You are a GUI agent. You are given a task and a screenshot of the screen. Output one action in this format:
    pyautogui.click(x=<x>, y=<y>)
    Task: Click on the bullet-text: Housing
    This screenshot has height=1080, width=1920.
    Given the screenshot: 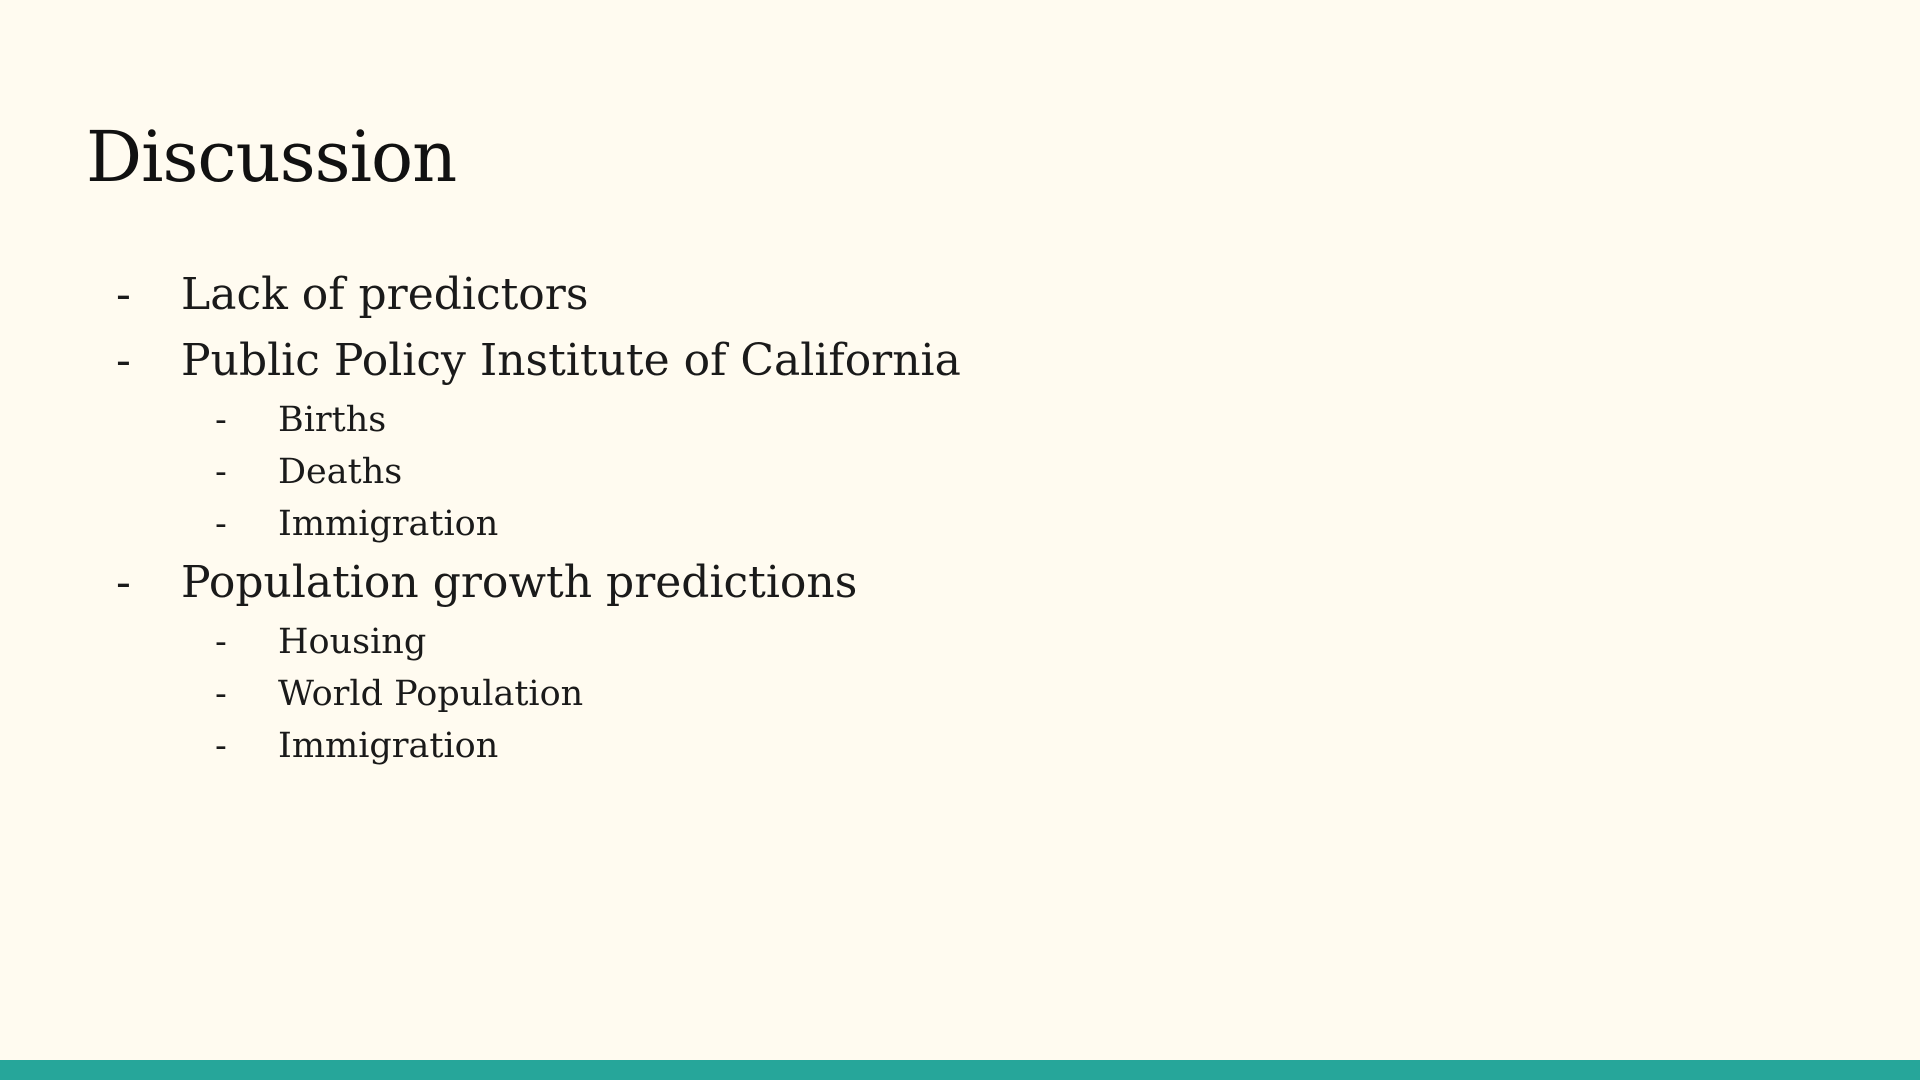 What is the action you would take?
    pyautogui.click(x=352, y=642)
    